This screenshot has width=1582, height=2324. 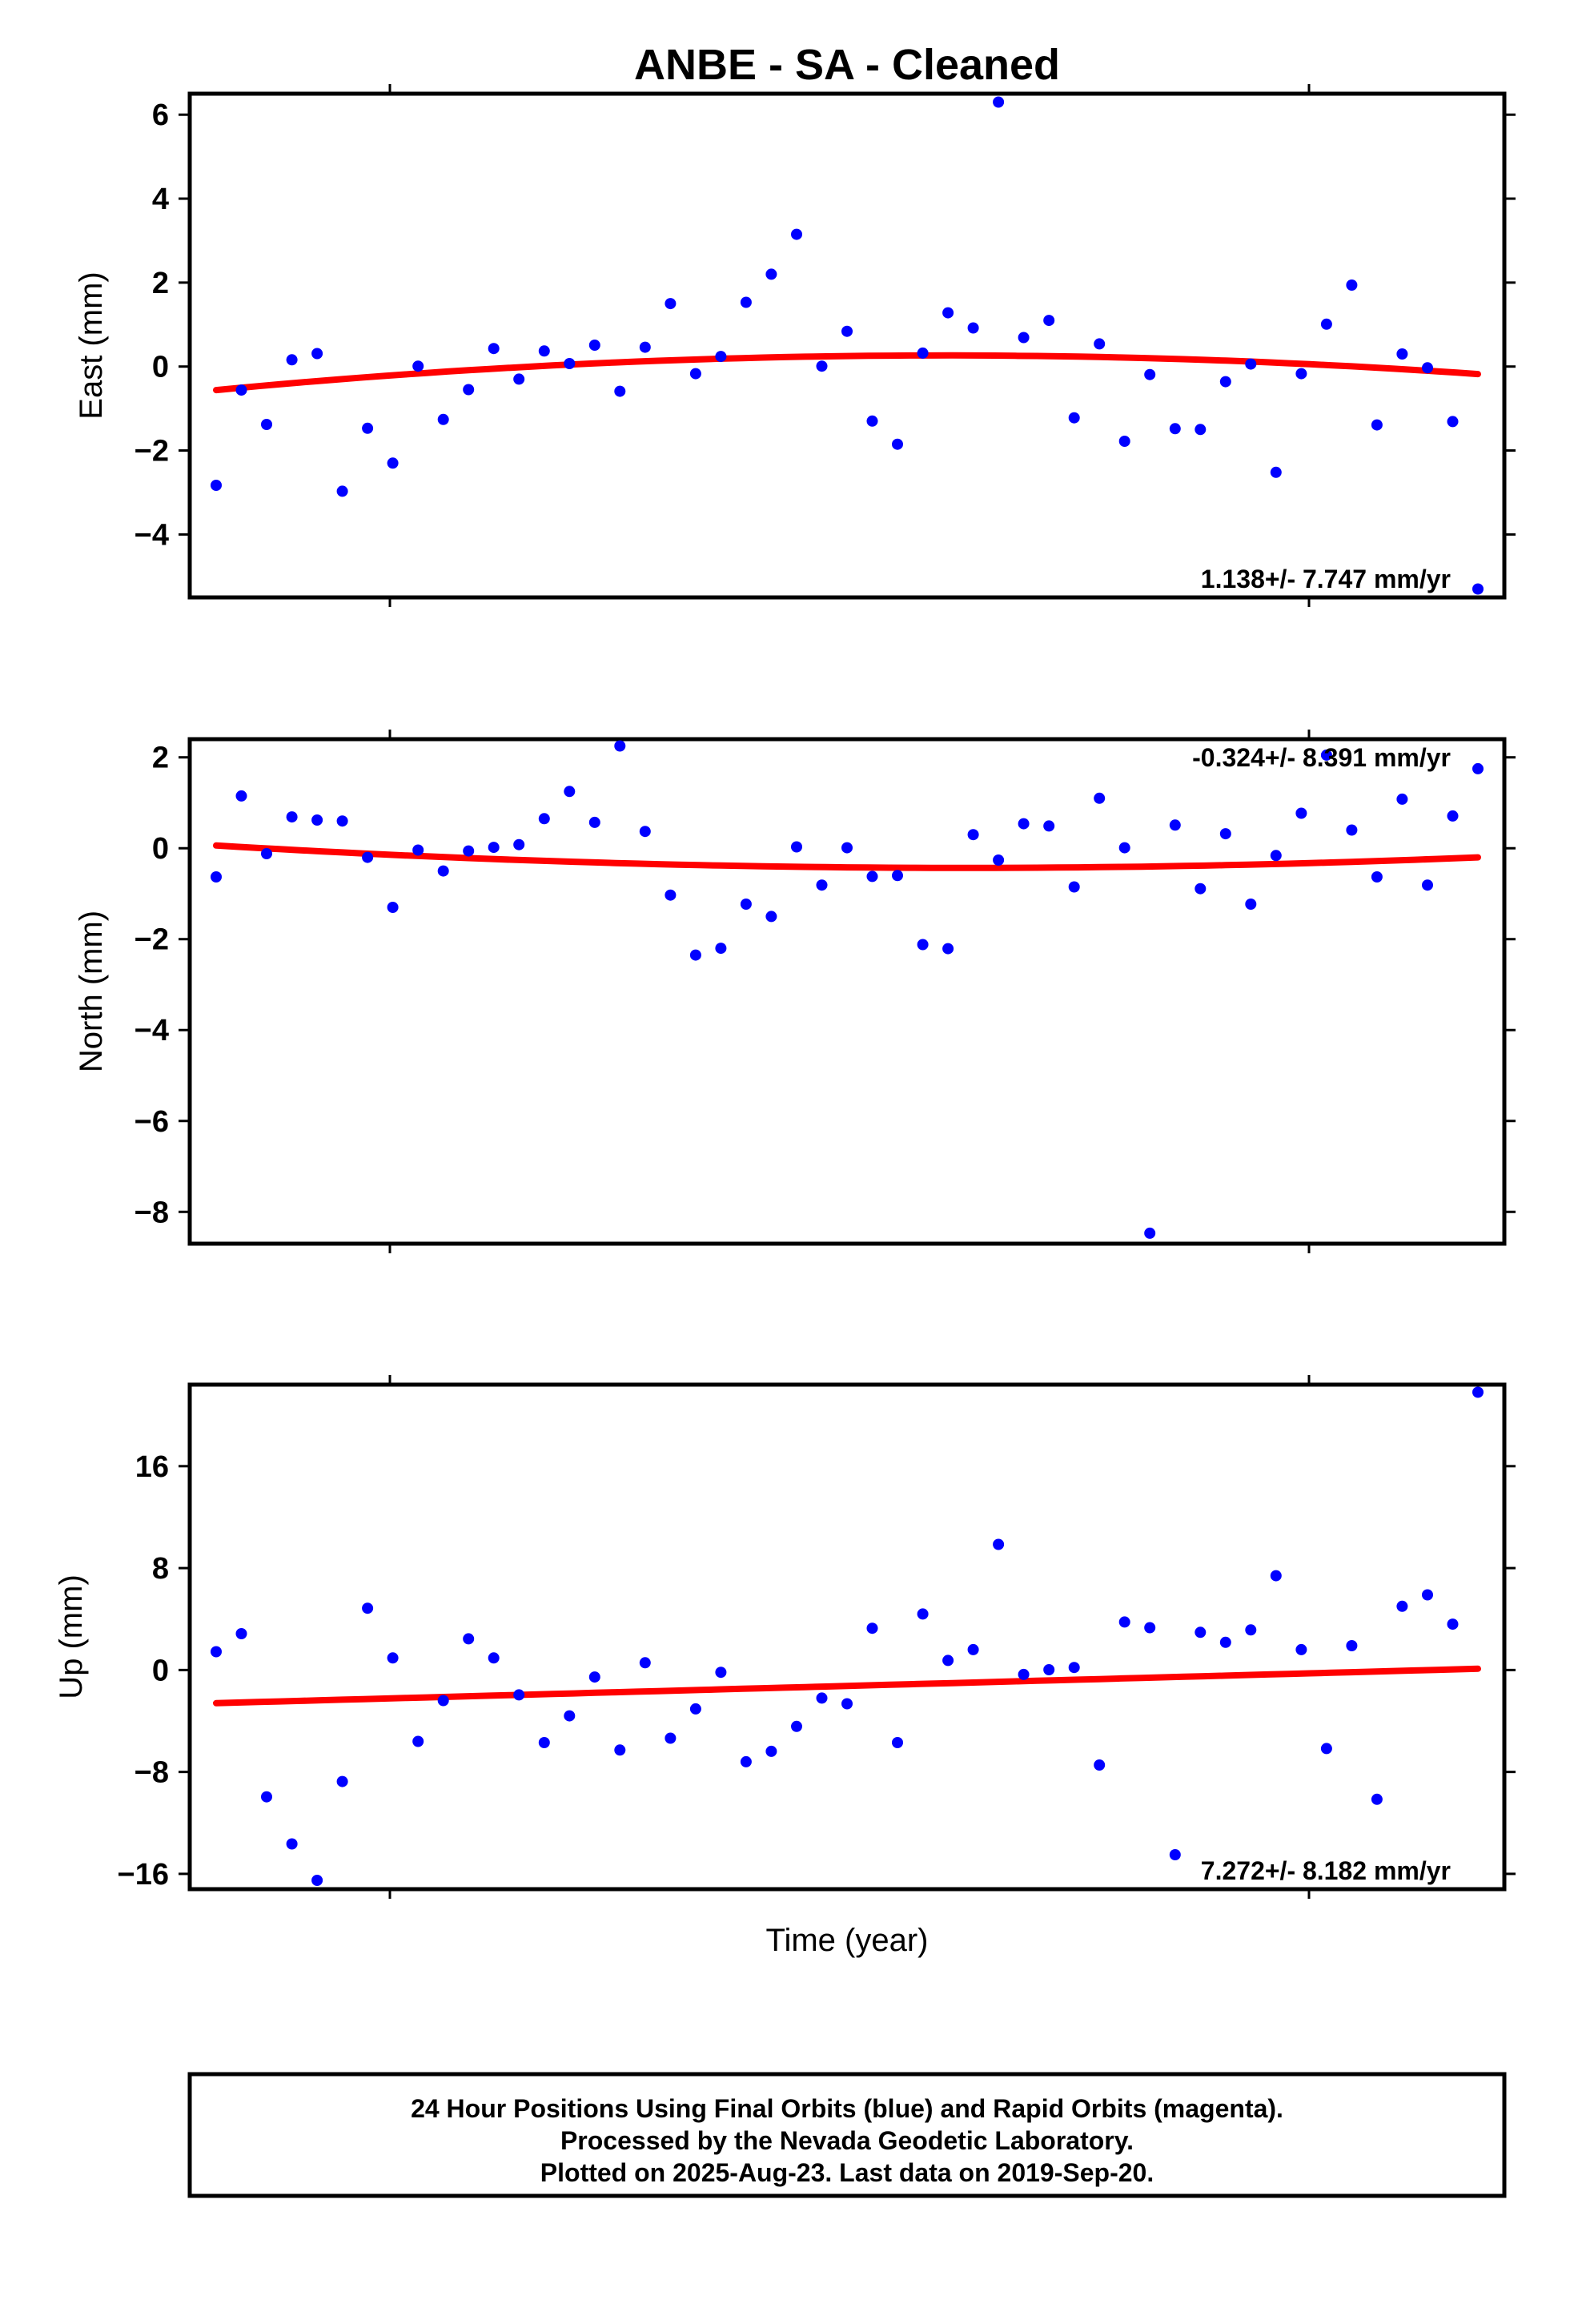 I want to click on east-trend-line, so click(x=847, y=373).